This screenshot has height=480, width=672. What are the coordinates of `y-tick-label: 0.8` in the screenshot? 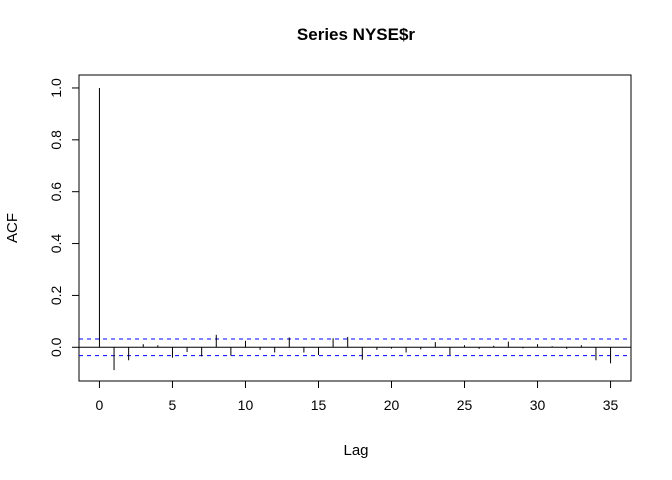 It's located at (56, 140).